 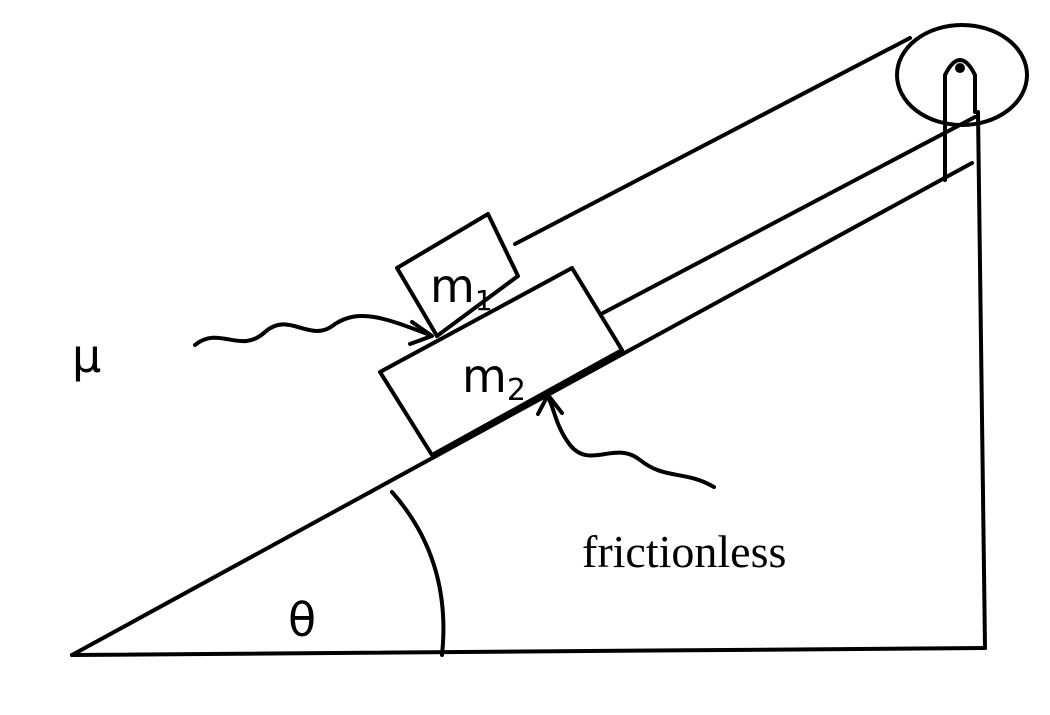 What do you see at coordinates (302, 620) in the screenshot?
I see `label-theta: θ` at bounding box center [302, 620].